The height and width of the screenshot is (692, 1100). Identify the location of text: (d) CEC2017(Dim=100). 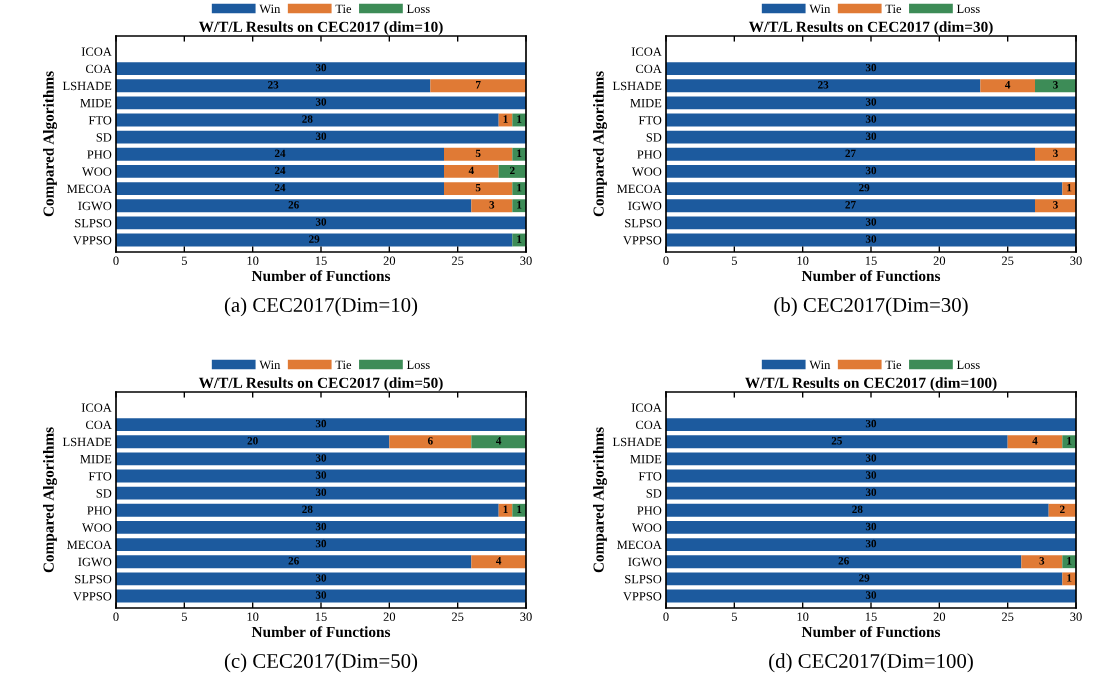
(871, 663).